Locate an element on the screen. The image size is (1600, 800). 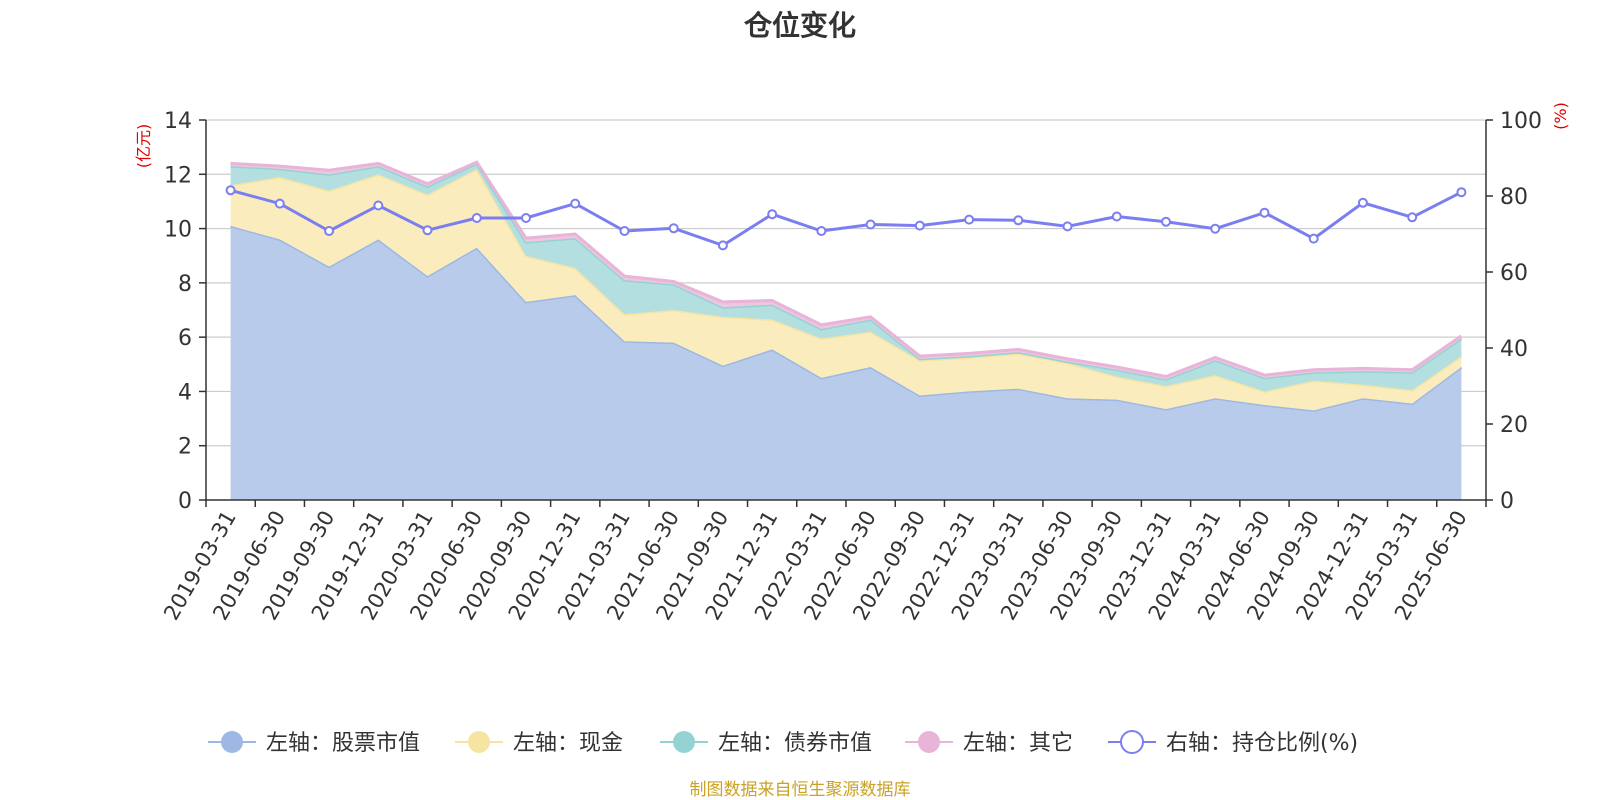
right-tick-label: 0 is located at coordinates (1507, 501).